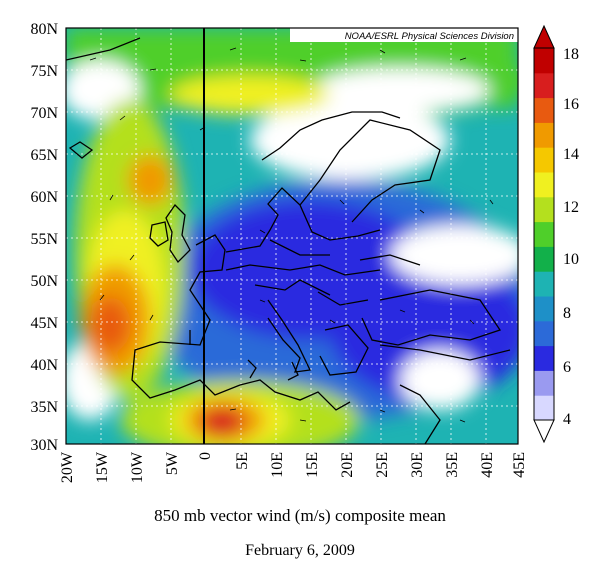 Image resolution: width=600 pixels, height=582 pixels. What do you see at coordinates (312, 465) in the screenshot?
I see `lon-tick-label: 15E` at bounding box center [312, 465].